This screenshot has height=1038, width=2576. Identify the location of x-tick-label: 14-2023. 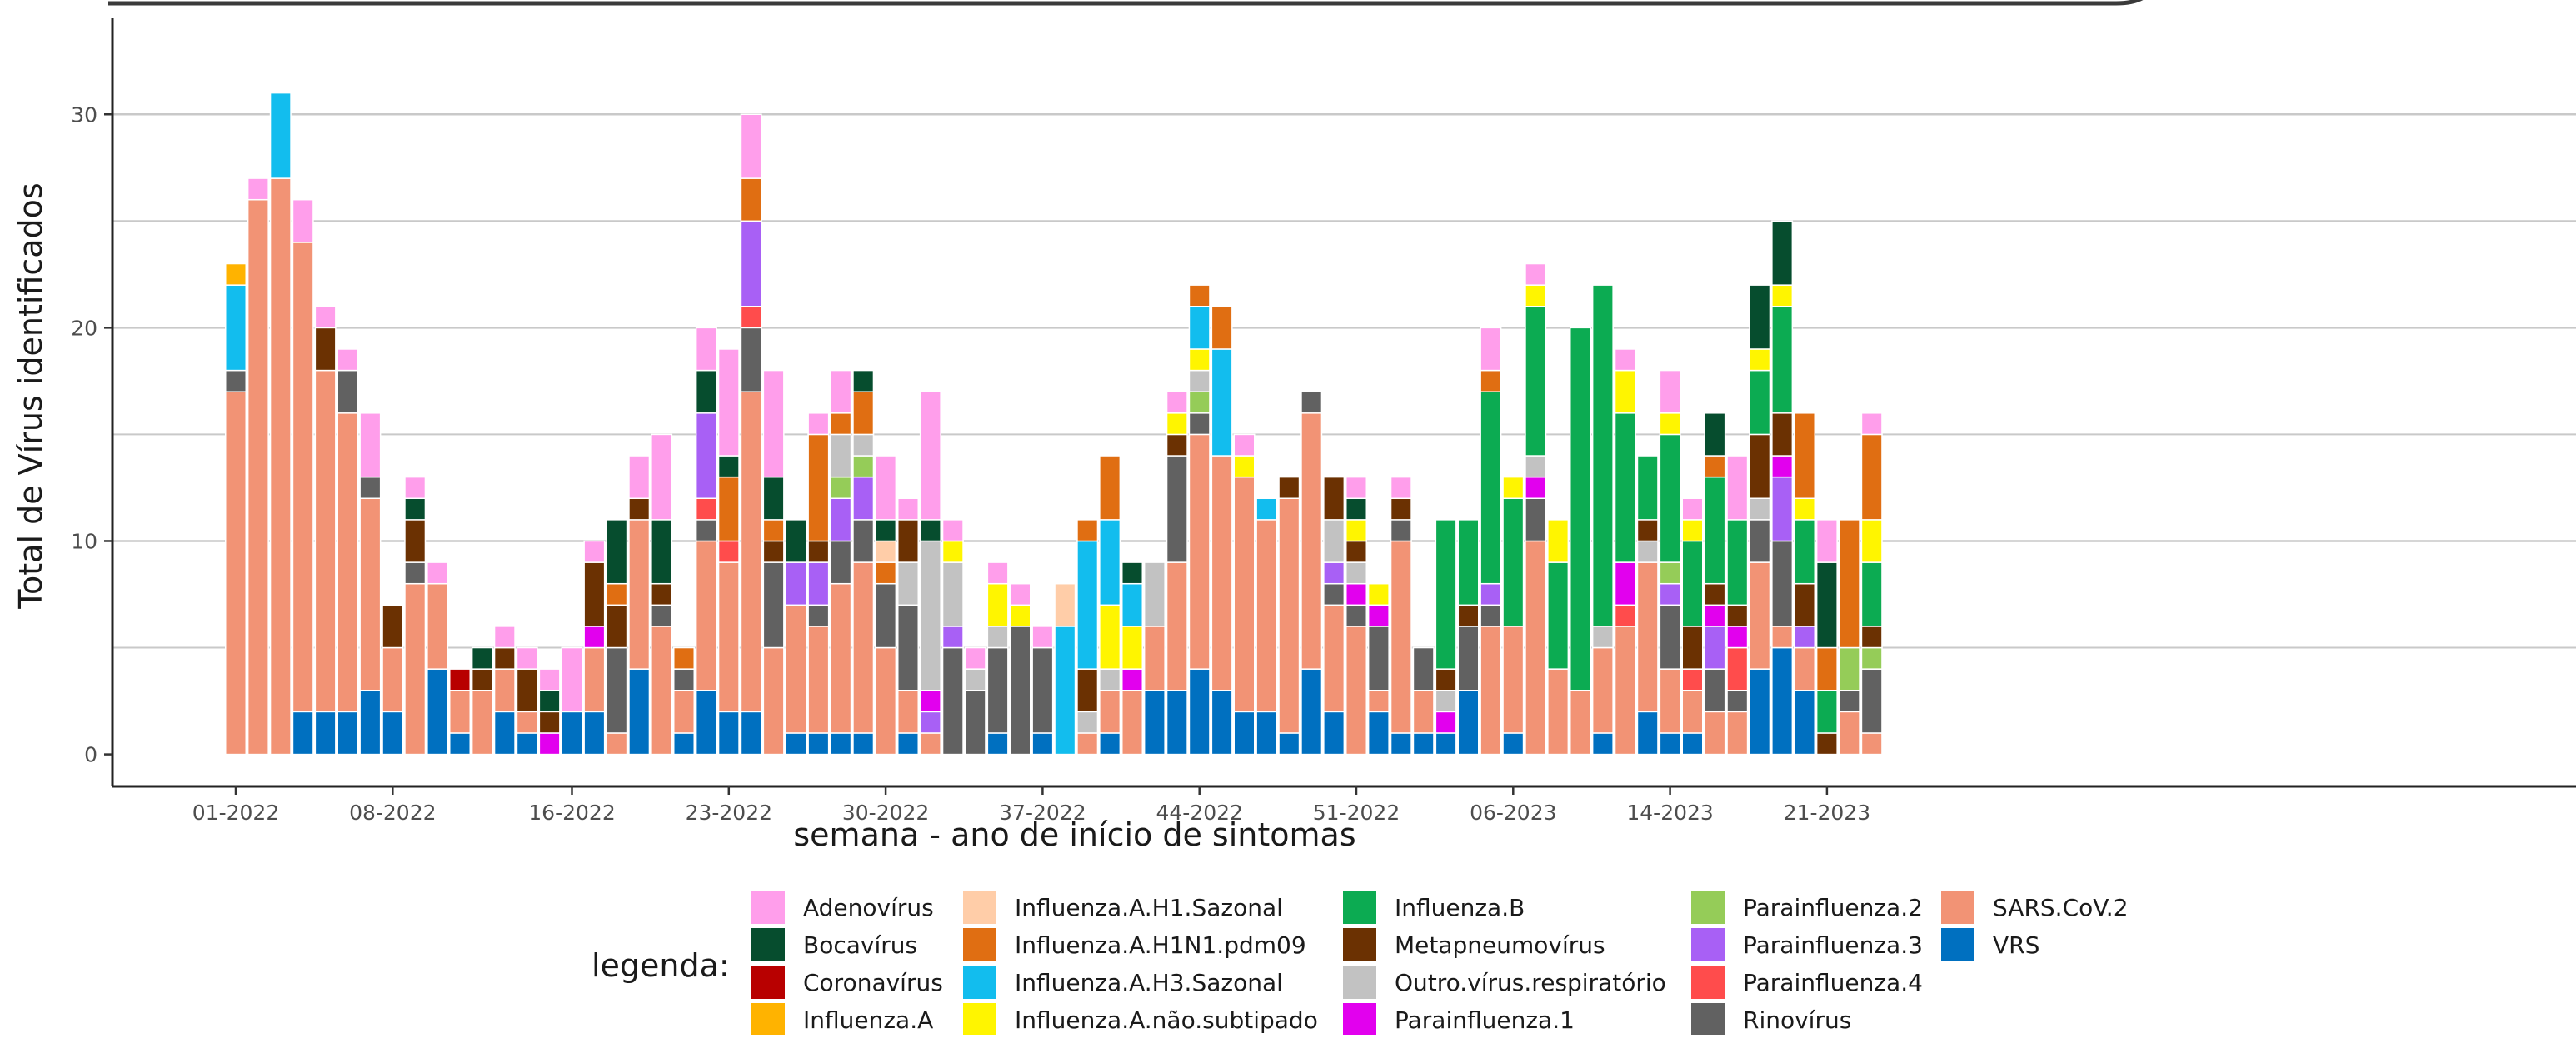
(1669, 813).